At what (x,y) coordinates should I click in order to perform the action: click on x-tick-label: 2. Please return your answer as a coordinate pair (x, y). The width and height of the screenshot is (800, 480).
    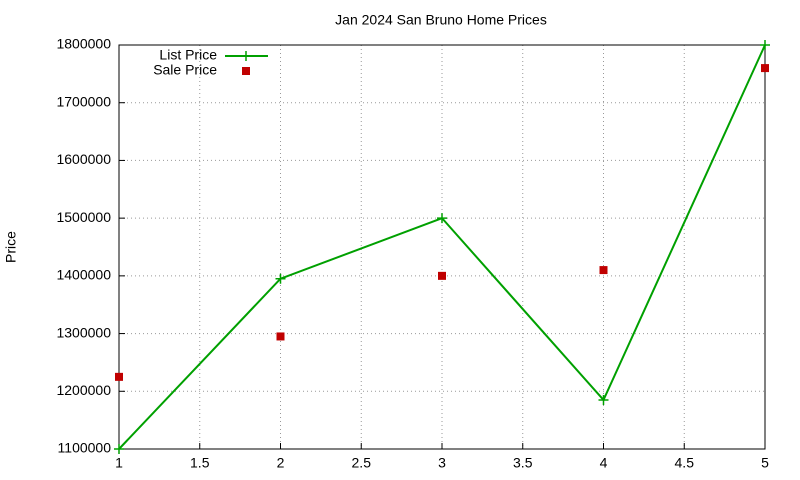
    Looking at the image, I should click on (281, 463).